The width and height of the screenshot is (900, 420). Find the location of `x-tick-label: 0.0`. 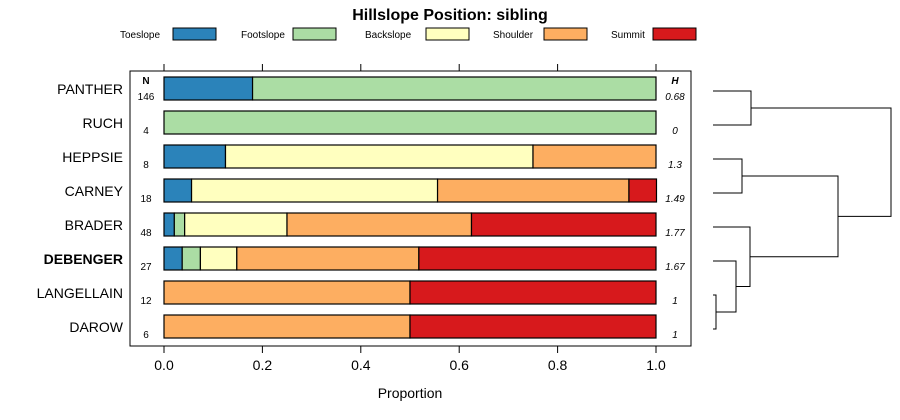

x-tick-label: 0.0 is located at coordinates (164, 365).